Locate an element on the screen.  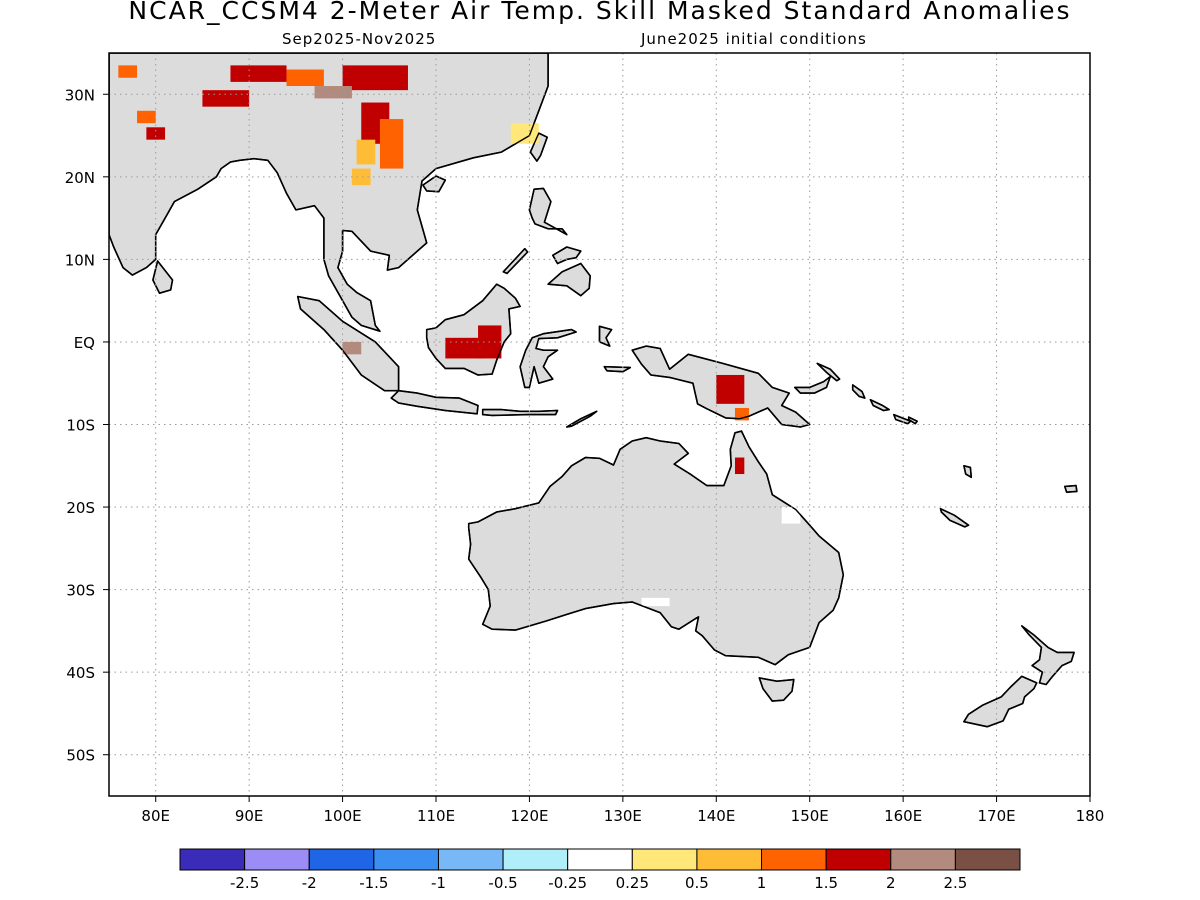
colorbar-label: 1.5 is located at coordinates (826, 883).